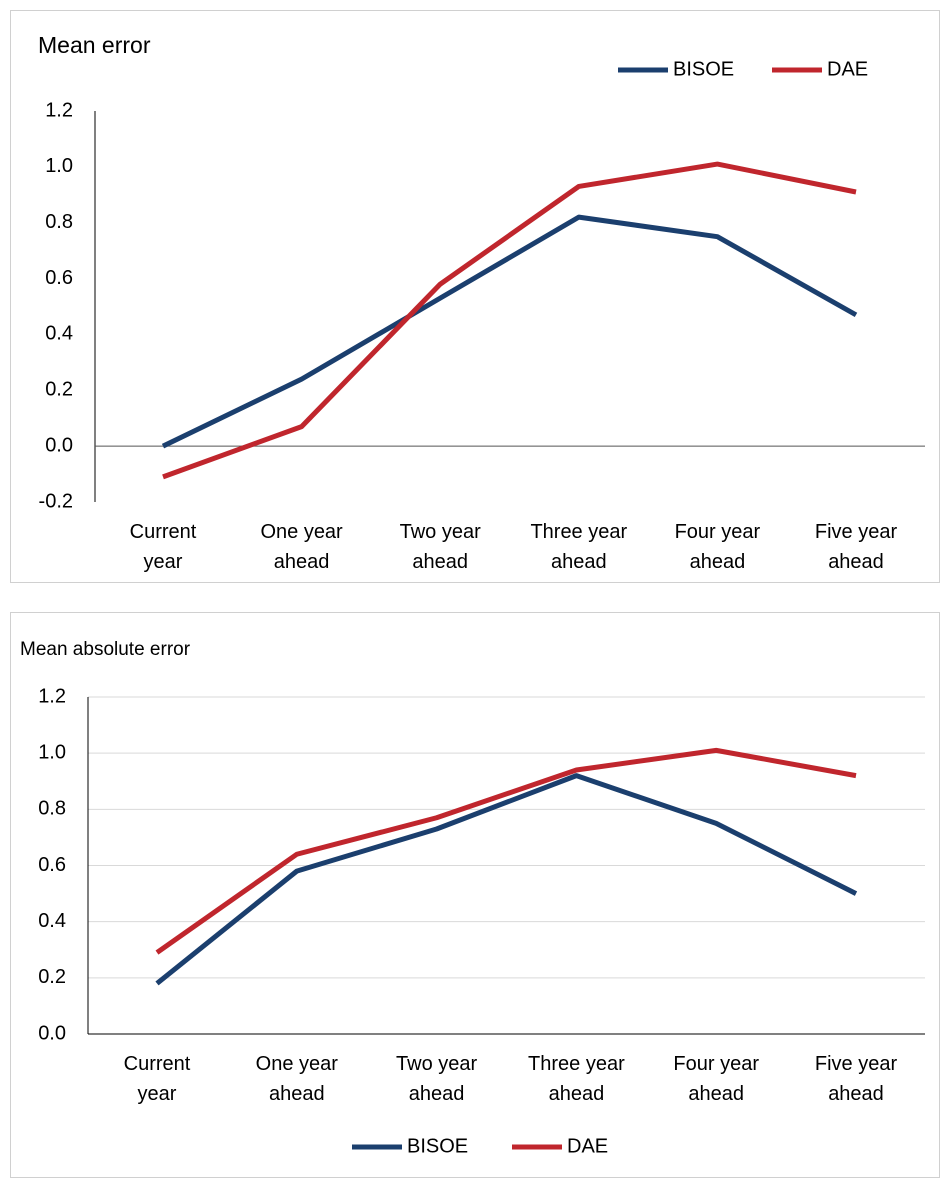  Describe the element at coordinates (56, 501) in the screenshot. I see `y-tick-label: -0.2` at that location.